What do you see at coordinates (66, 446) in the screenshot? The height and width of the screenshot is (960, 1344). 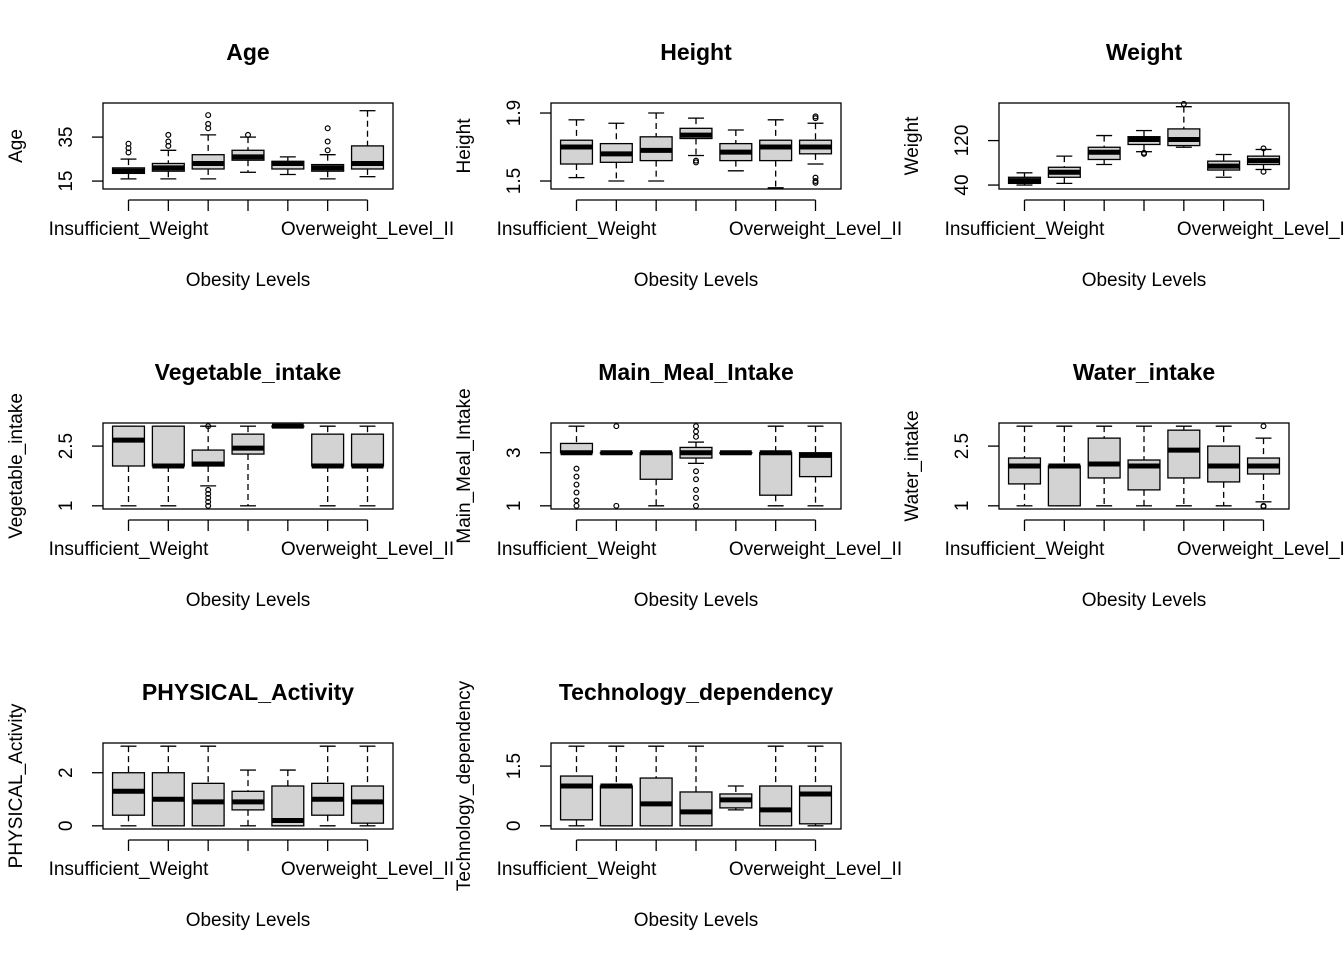 I see `y-tick-label: 2.5` at bounding box center [66, 446].